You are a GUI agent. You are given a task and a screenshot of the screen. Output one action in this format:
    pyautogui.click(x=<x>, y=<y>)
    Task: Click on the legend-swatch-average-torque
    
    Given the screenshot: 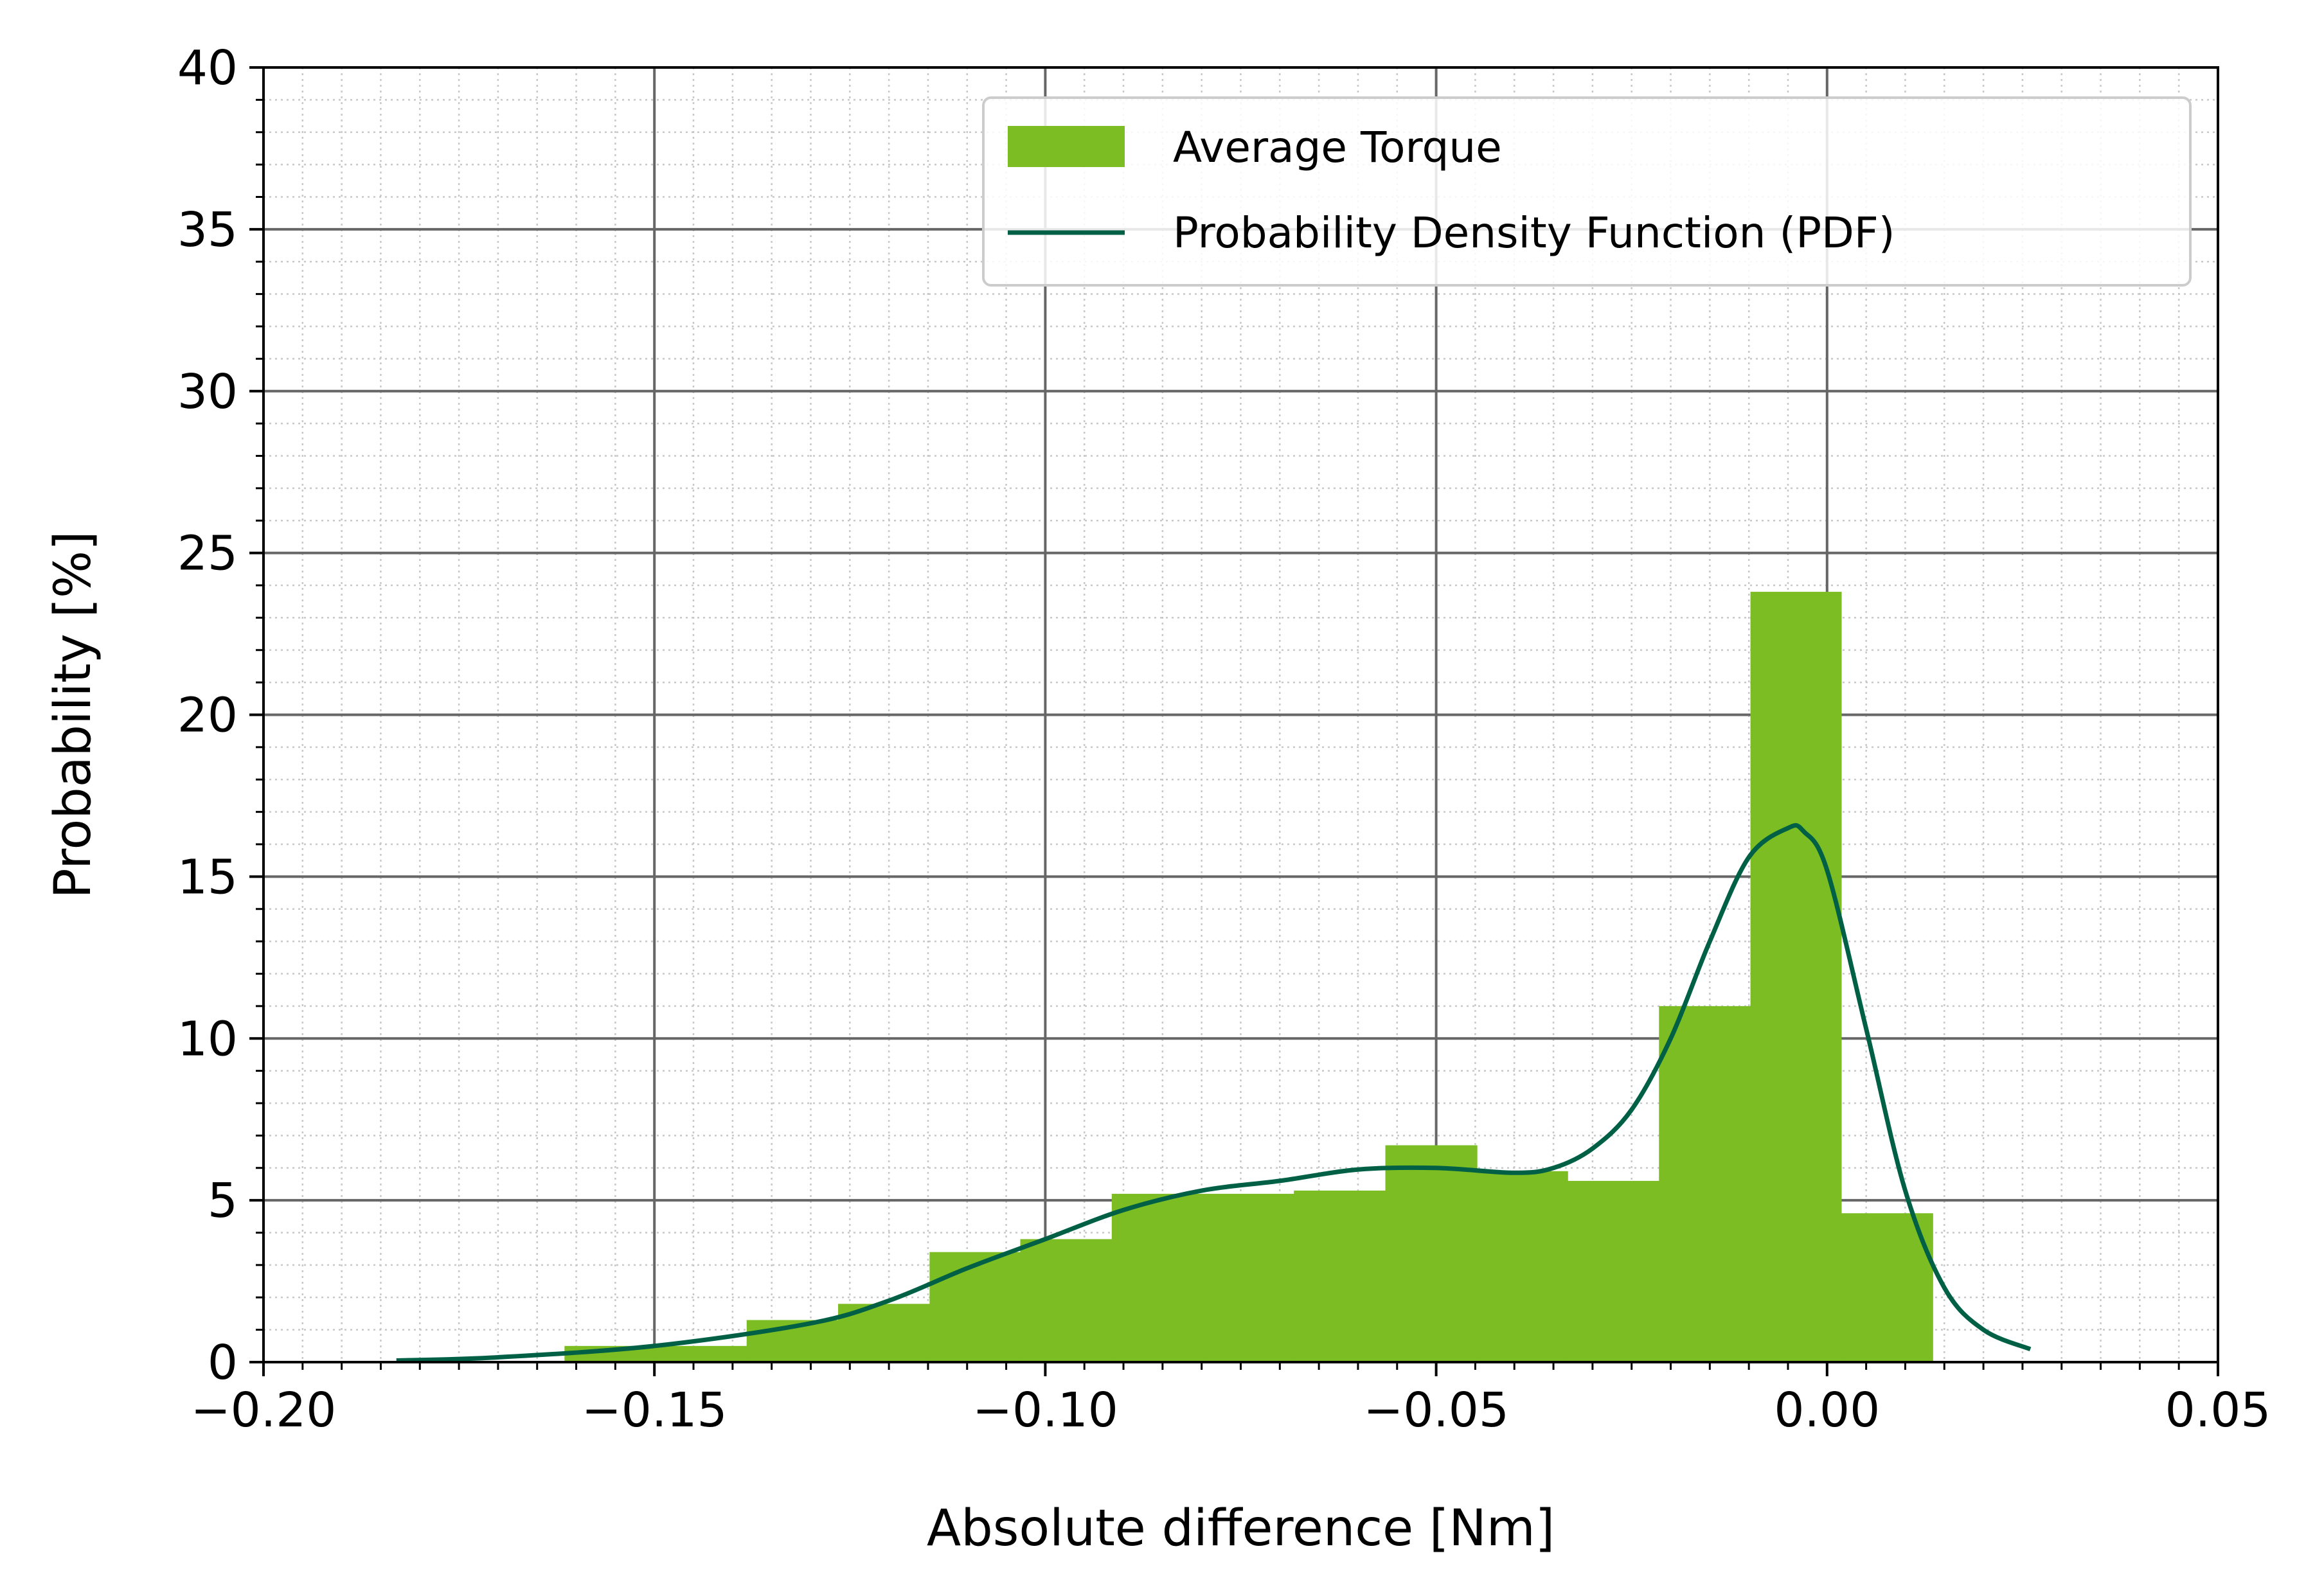 What is the action you would take?
    pyautogui.click(x=1066, y=146)
    